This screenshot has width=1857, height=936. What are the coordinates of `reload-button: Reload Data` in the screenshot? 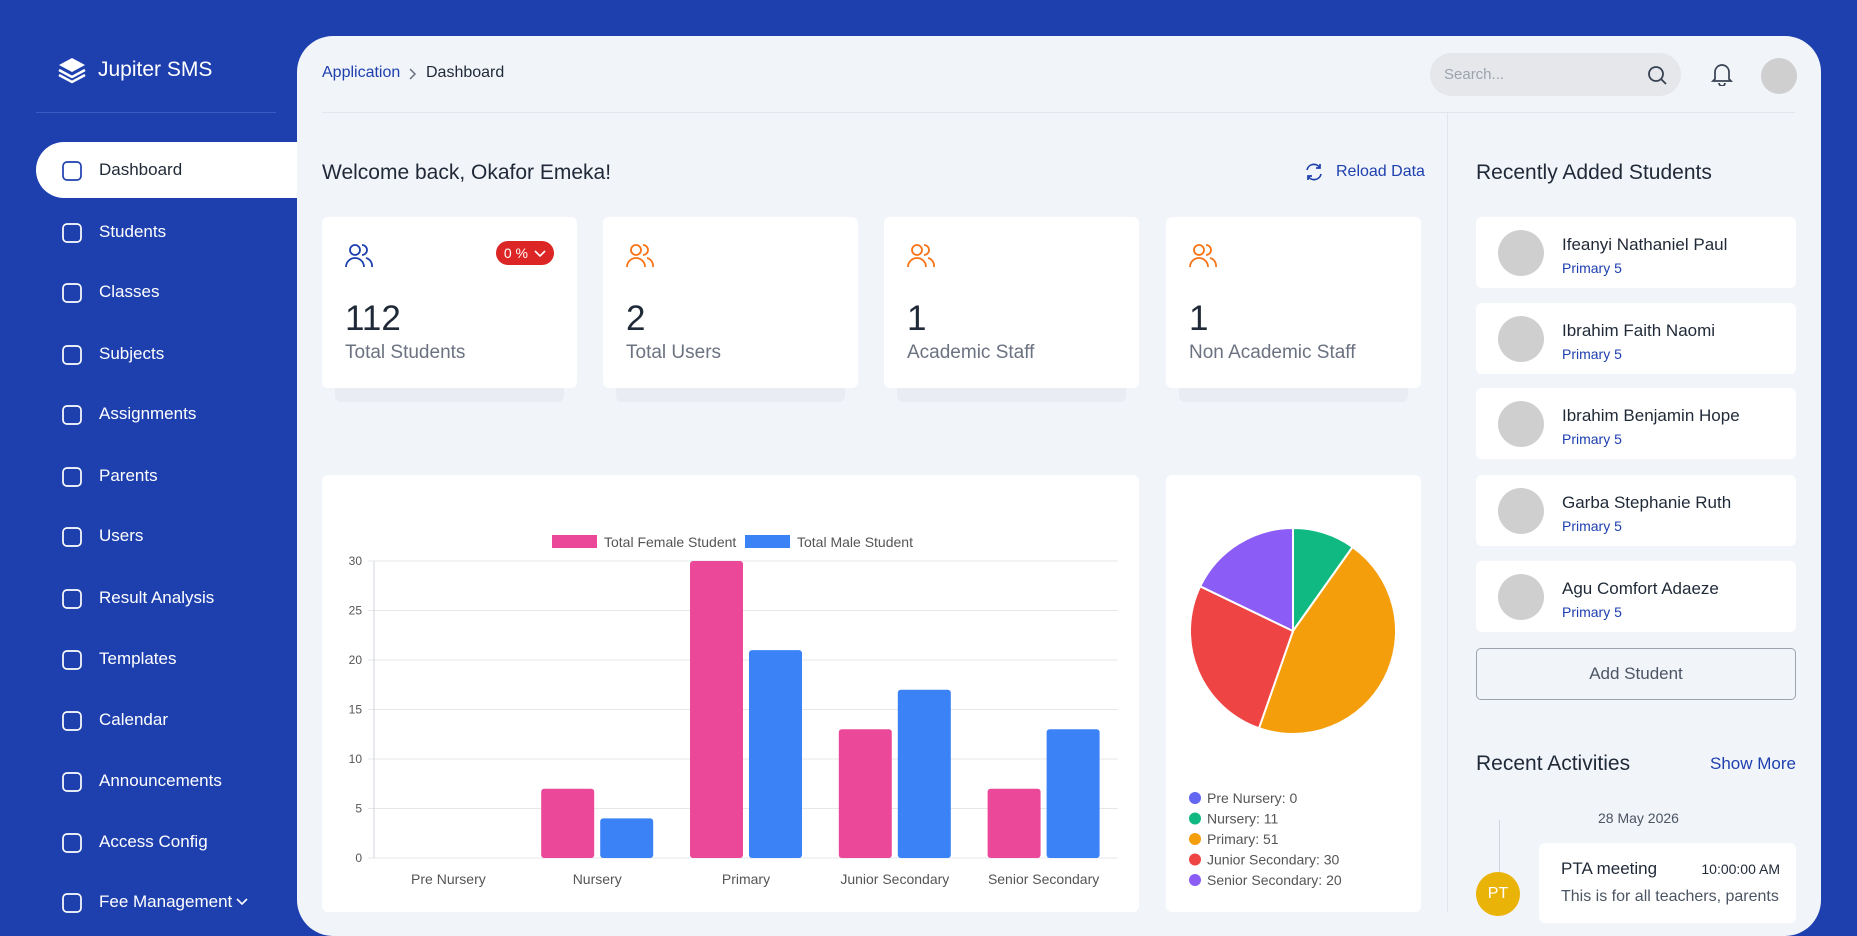 It's located at (1380, 171).